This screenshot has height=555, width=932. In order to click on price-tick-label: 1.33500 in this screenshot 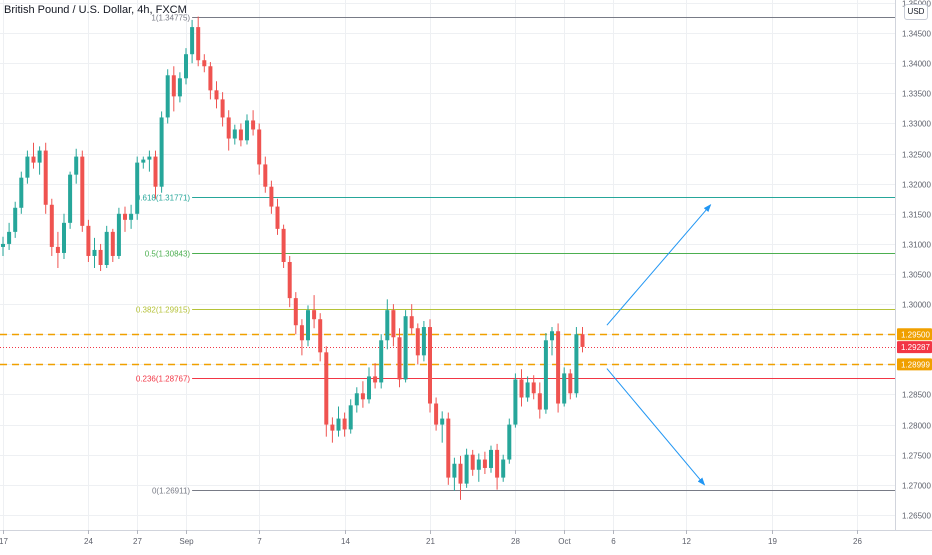, I will do `click(916, 94)`.